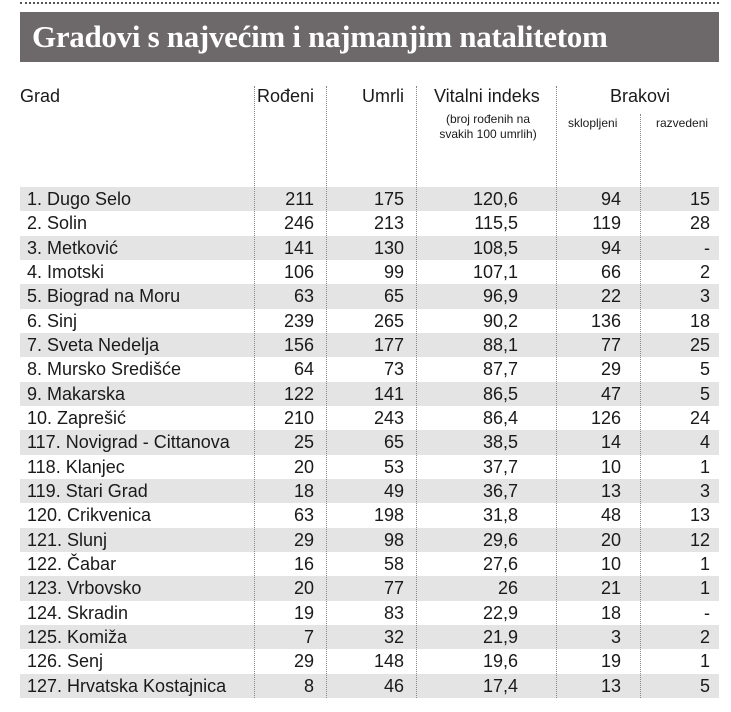  Describe the element at coordinates (369, 272) in the screenshot. I see `table-row: 4. Imotski 106 99 107,1 66 2` at that location.